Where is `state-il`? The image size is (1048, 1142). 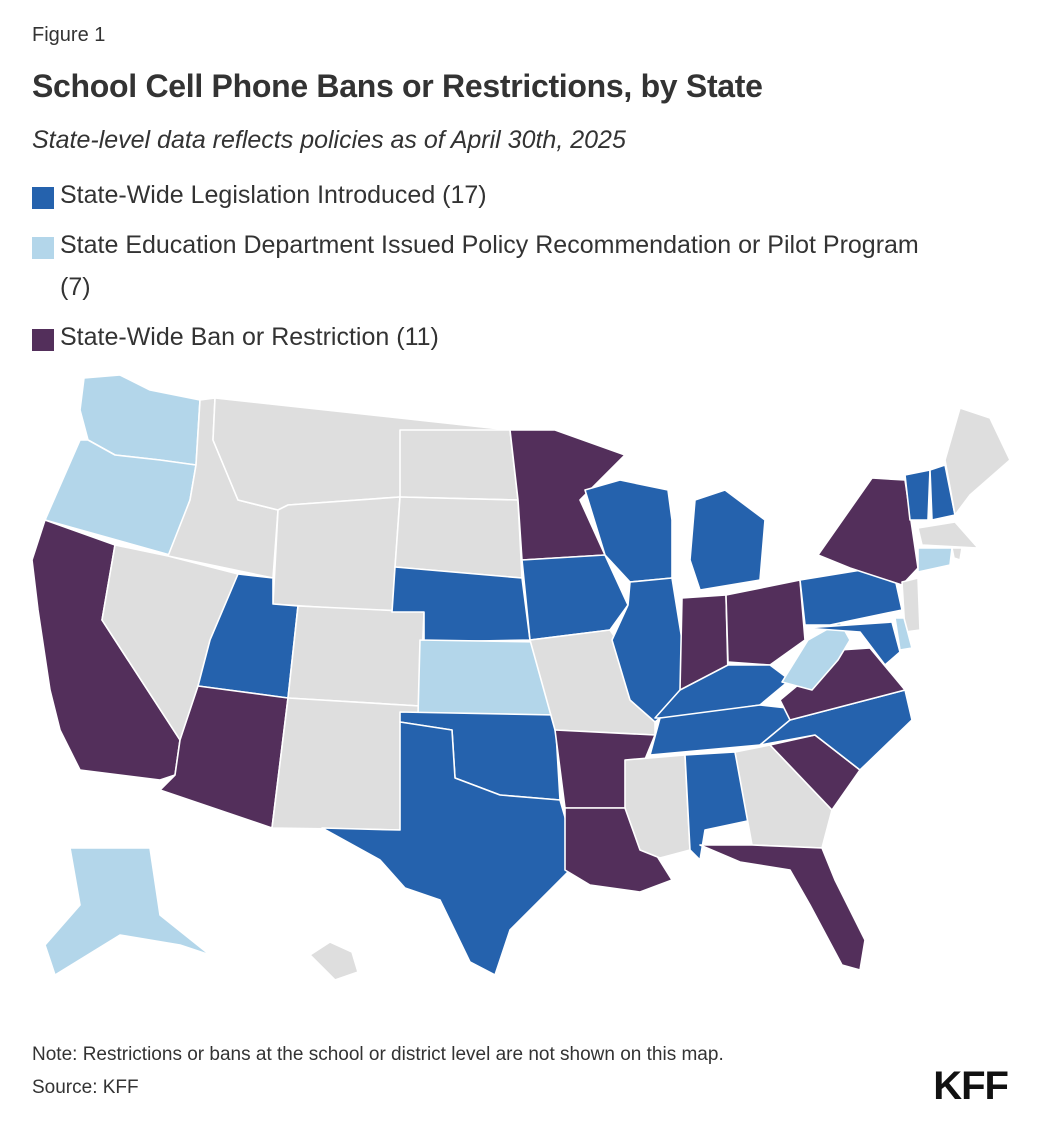
state-il is located at coordinates (647, 650).